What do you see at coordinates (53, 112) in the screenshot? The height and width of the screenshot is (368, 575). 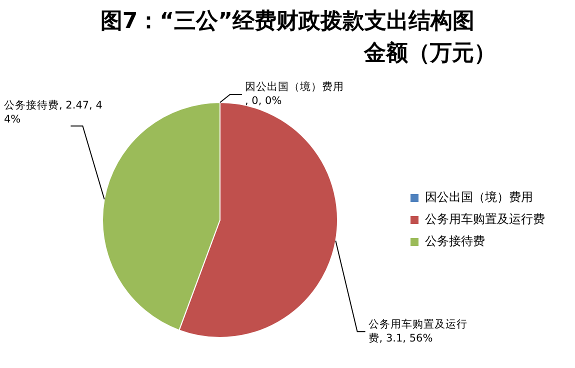 I see `data-label: 公务接待费, 2.47, 44%` at bounding box center [53, 112].